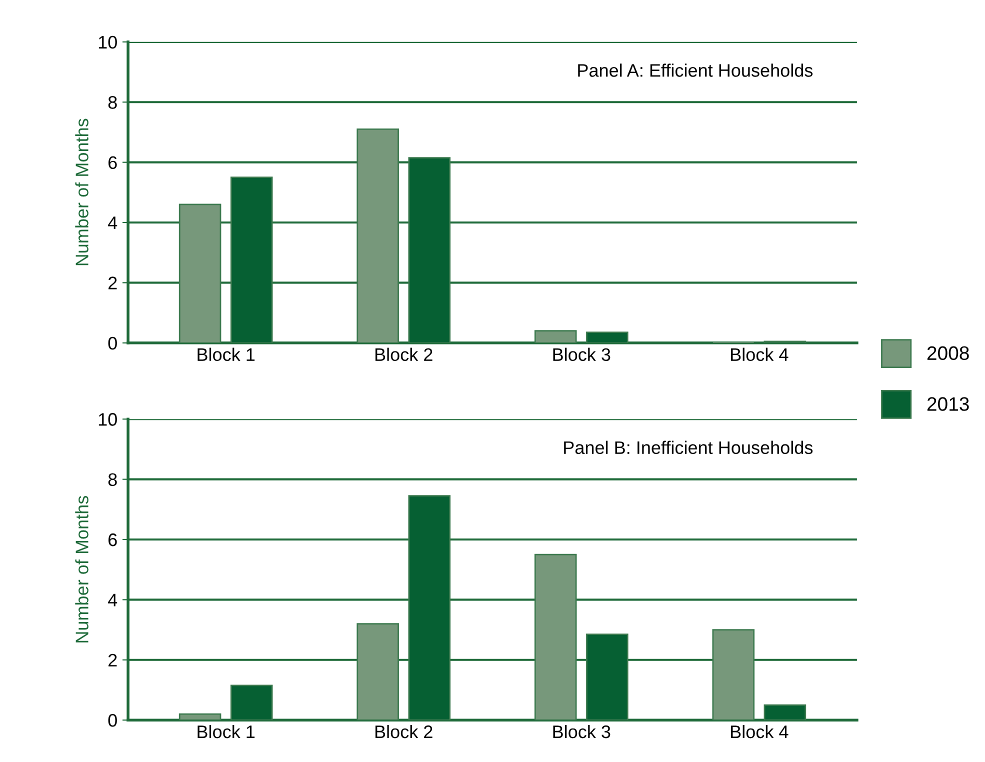  Describe the element at coordinates (948, 404) in the screenshot. I see `legend-label: 2013` at that location.